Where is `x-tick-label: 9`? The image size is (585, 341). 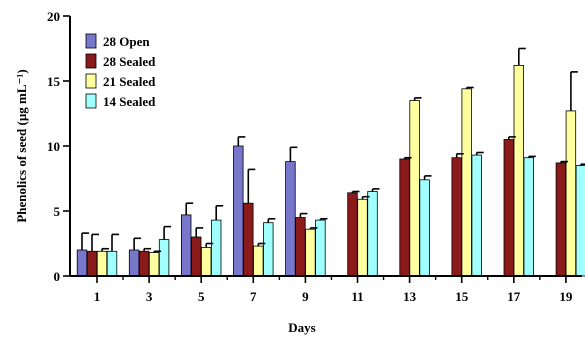 x-tick-label: 9 is located at coordinates (305, 296).